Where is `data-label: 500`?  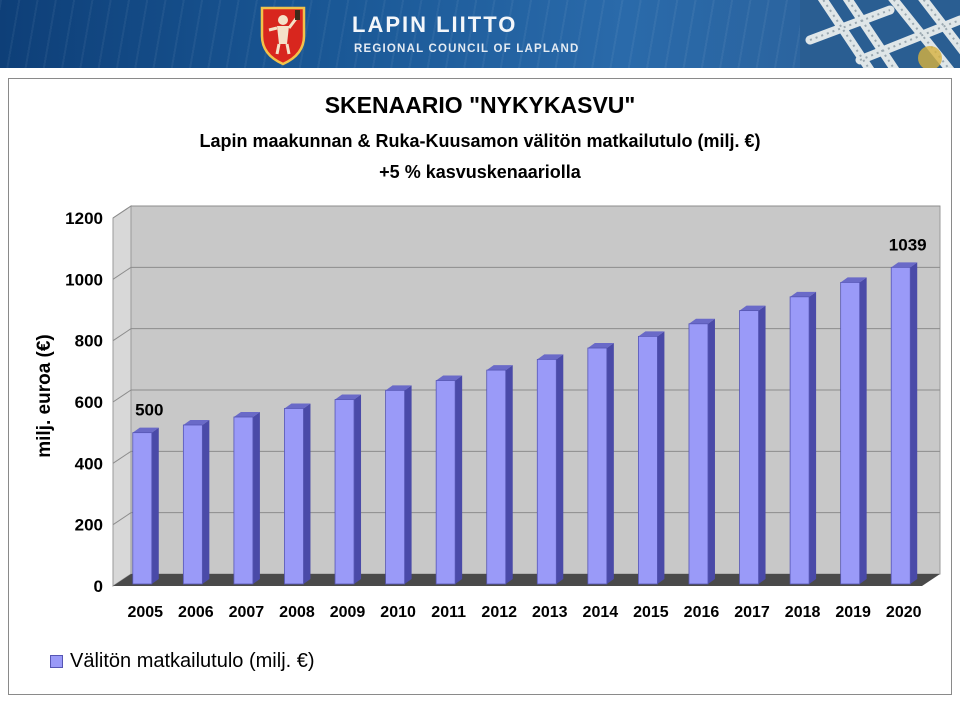 data-label: 500 is located at coordinates (149, 410).